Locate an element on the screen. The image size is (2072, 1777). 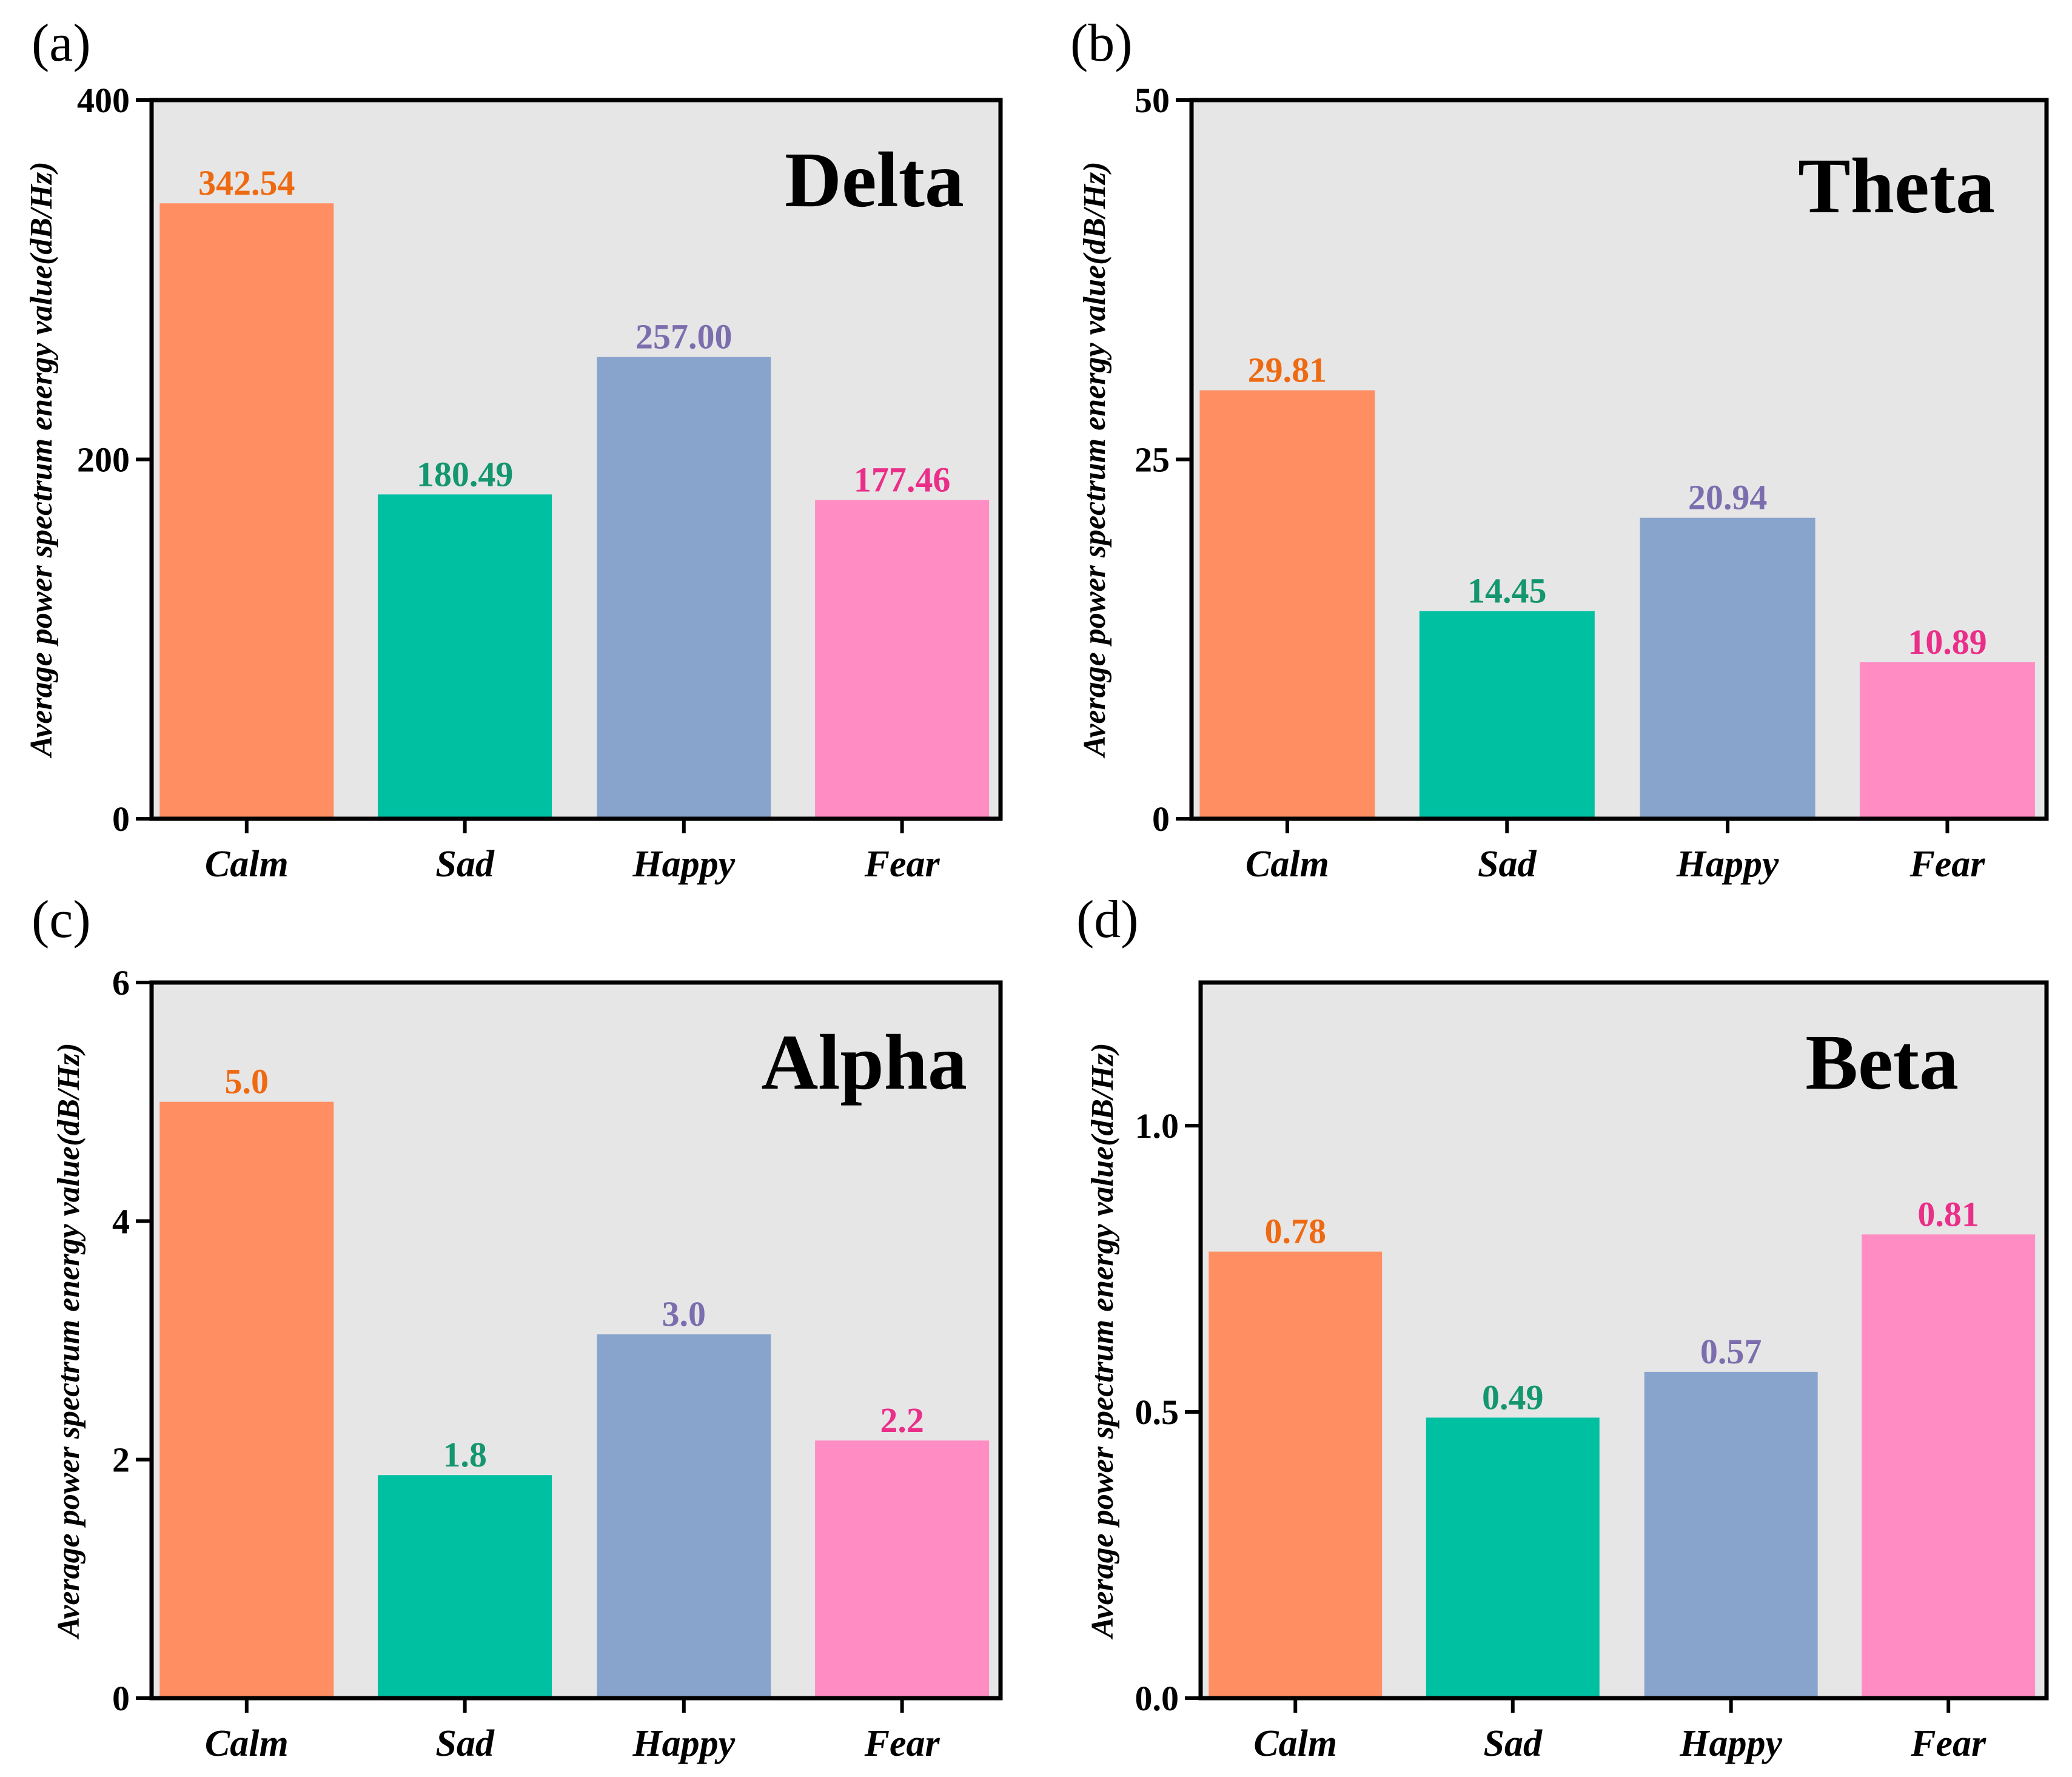
bar-value-label-fear: 2.2 is located at coordinates (902, 1420).